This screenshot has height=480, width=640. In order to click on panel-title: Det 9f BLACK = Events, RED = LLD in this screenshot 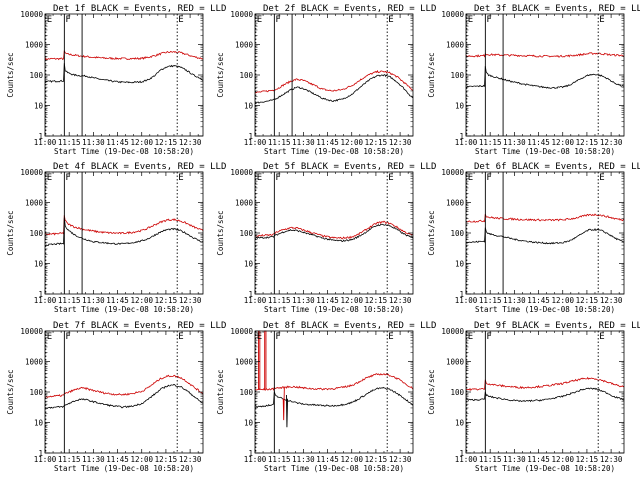, I will do `click(557, 326)`.